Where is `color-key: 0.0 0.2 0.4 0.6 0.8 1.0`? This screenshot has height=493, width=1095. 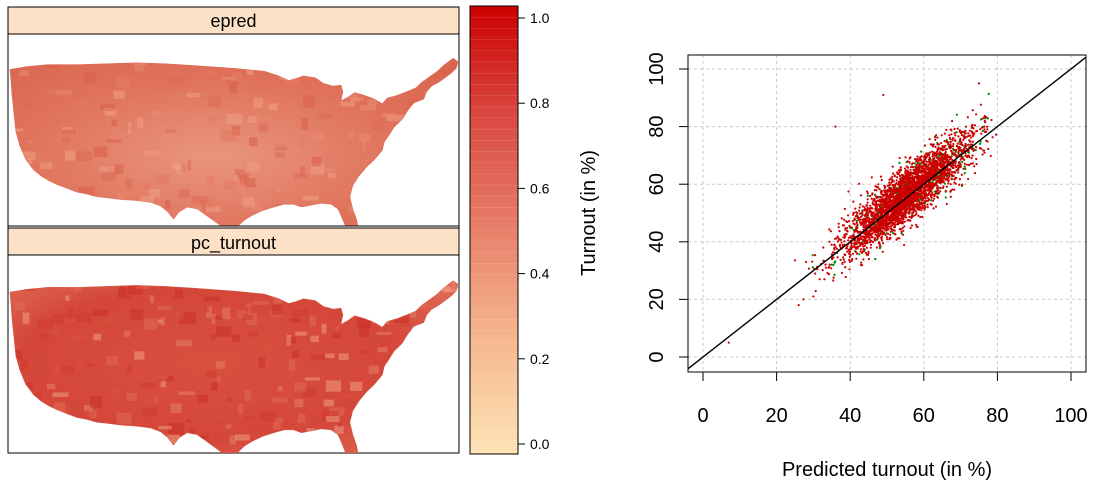 color-key: 0.0 0.2 0.4 0.6 0.8 1.0 is located at coordinates (509, 230).